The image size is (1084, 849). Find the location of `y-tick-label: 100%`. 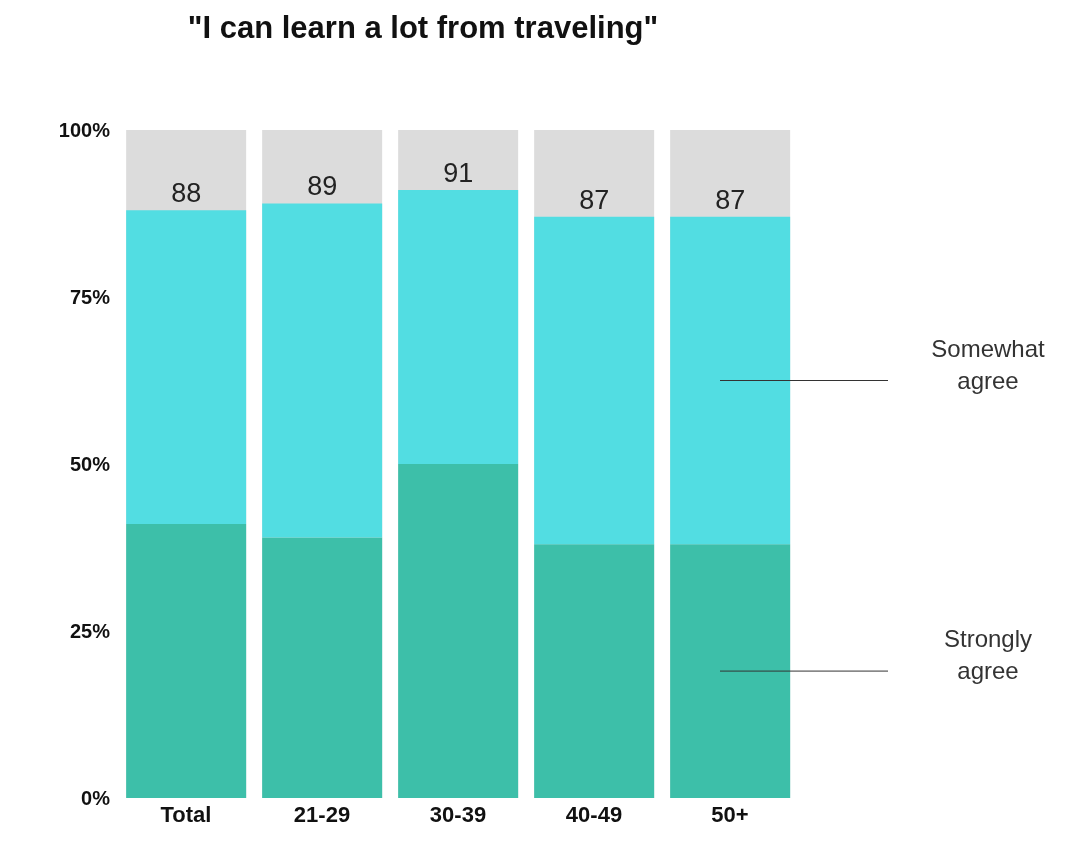

y-tick-label: 100% is located at coordinates (84, 130).